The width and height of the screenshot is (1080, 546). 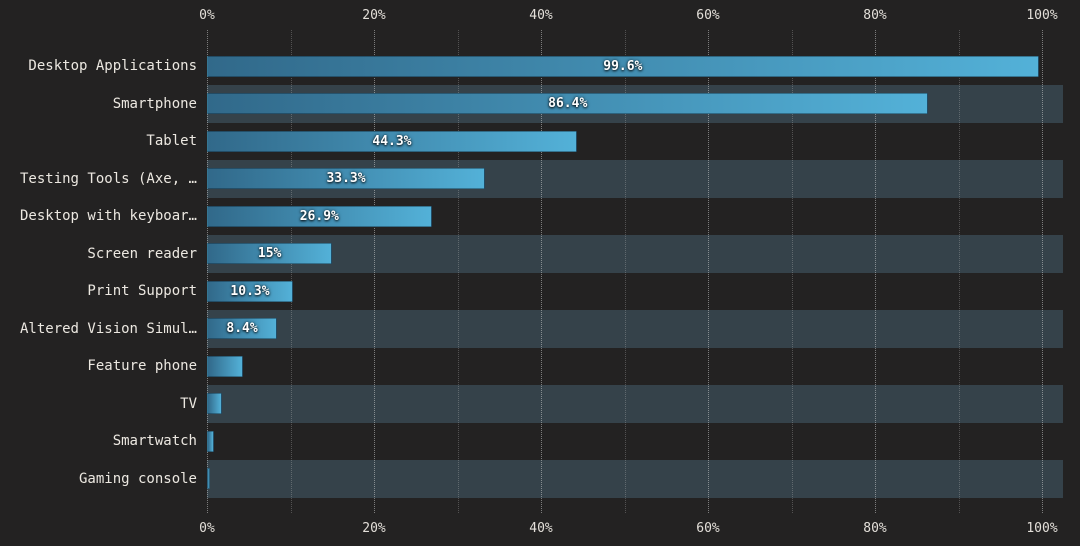 What do you see at coordinates (708, 15) in the screenshot?
I see `axis-tick-label-top: 60%` at bounding box center [708, 15].